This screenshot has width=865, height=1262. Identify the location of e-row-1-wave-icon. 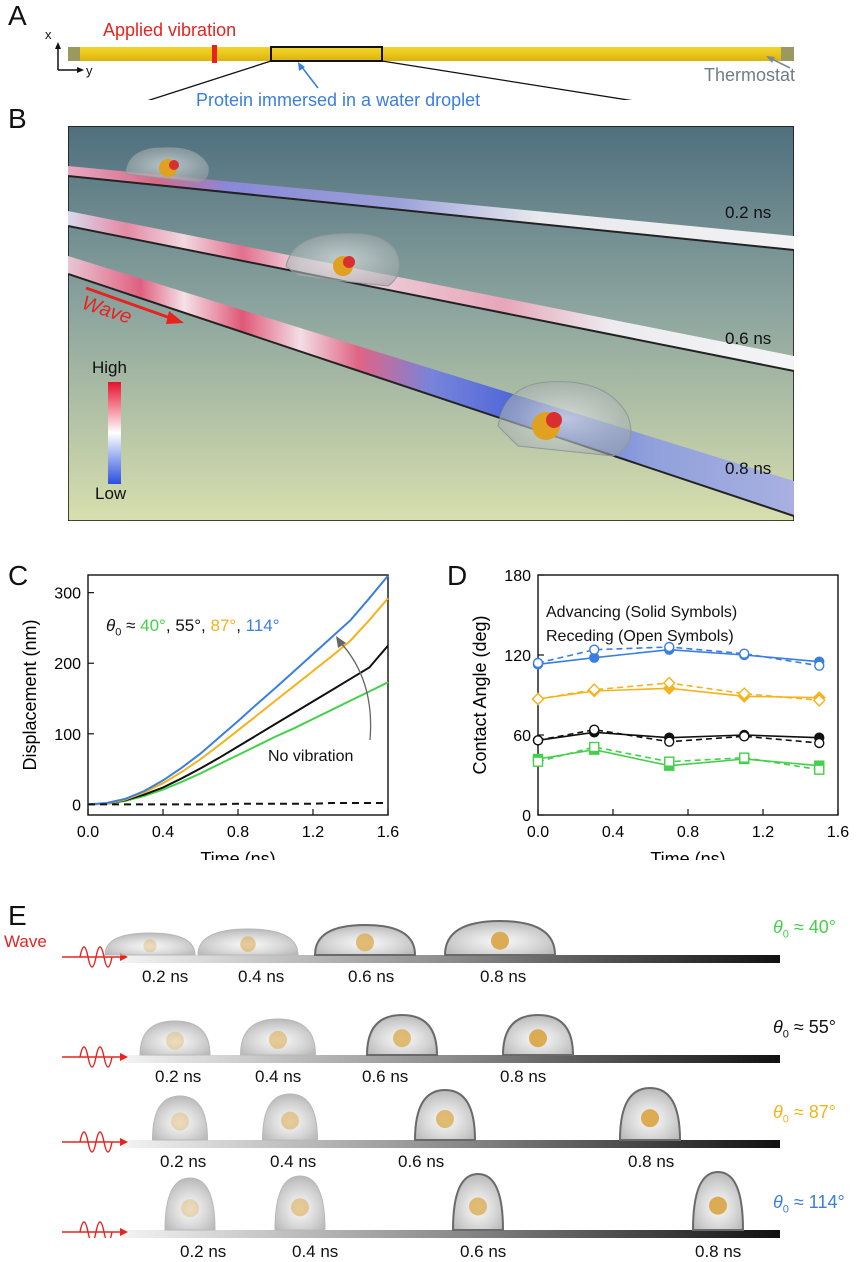
(96, 1057).